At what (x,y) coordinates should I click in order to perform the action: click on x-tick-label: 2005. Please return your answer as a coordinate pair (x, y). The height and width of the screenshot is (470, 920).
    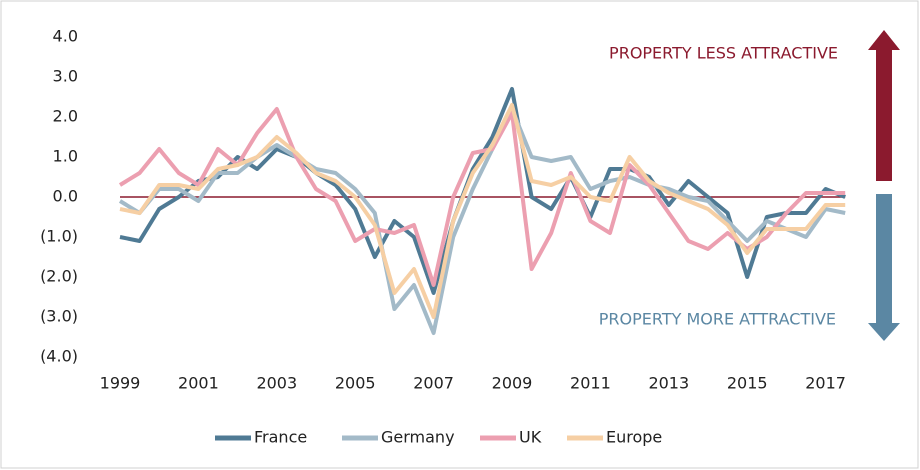
    Looking at the image, I should click on (355, 383).